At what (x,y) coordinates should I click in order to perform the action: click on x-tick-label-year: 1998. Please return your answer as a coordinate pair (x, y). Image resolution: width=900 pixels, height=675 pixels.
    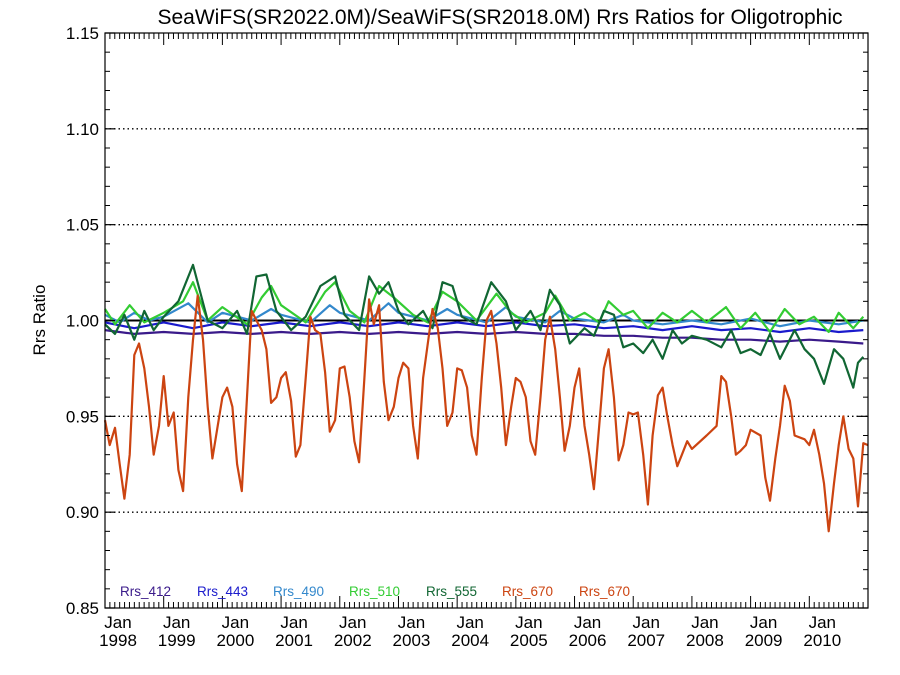
    Looking at the image, I should click on (118, 640).